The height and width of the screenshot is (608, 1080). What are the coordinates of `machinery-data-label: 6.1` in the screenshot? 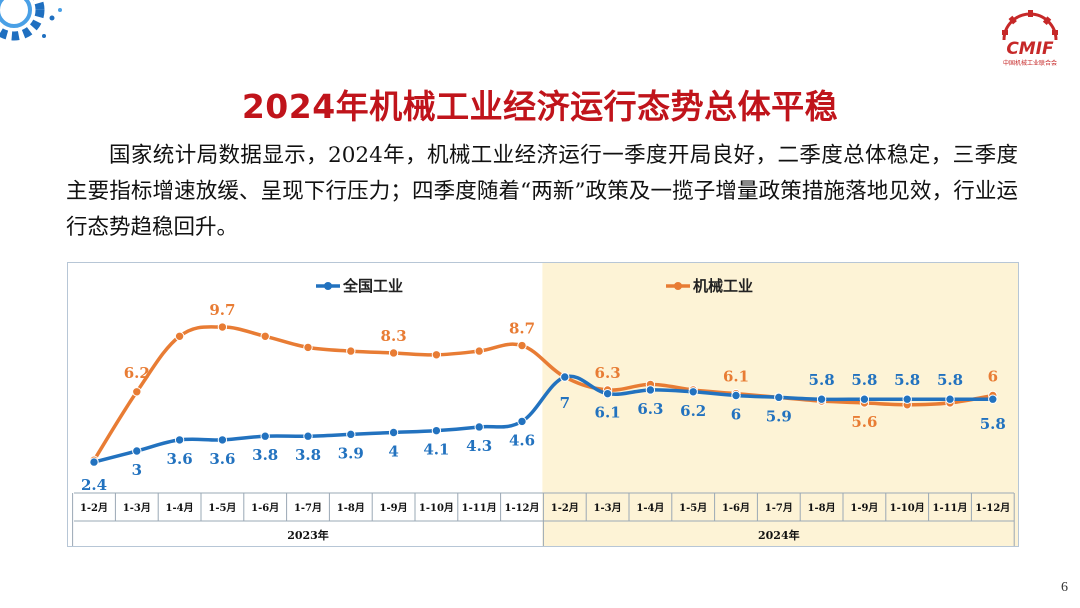 It's located at (736, 377).